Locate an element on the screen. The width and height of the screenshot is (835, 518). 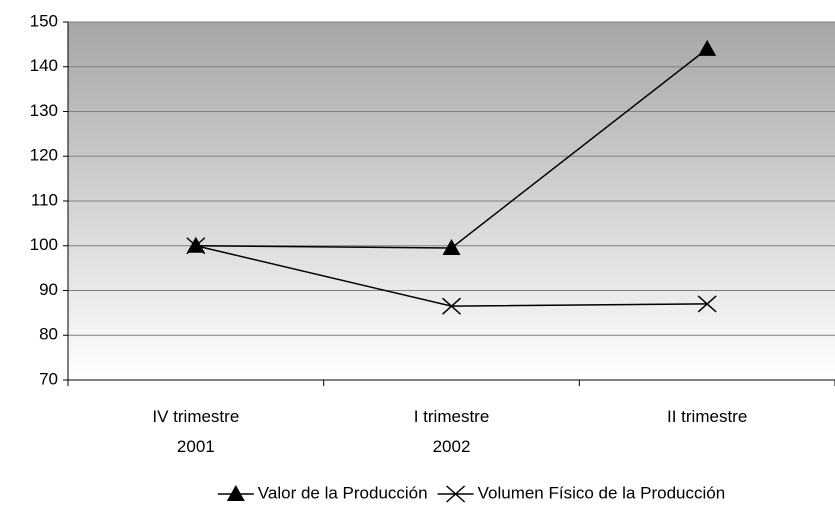
x-tick-label: I trimestre 2002 is located at coordinates (451, 431).